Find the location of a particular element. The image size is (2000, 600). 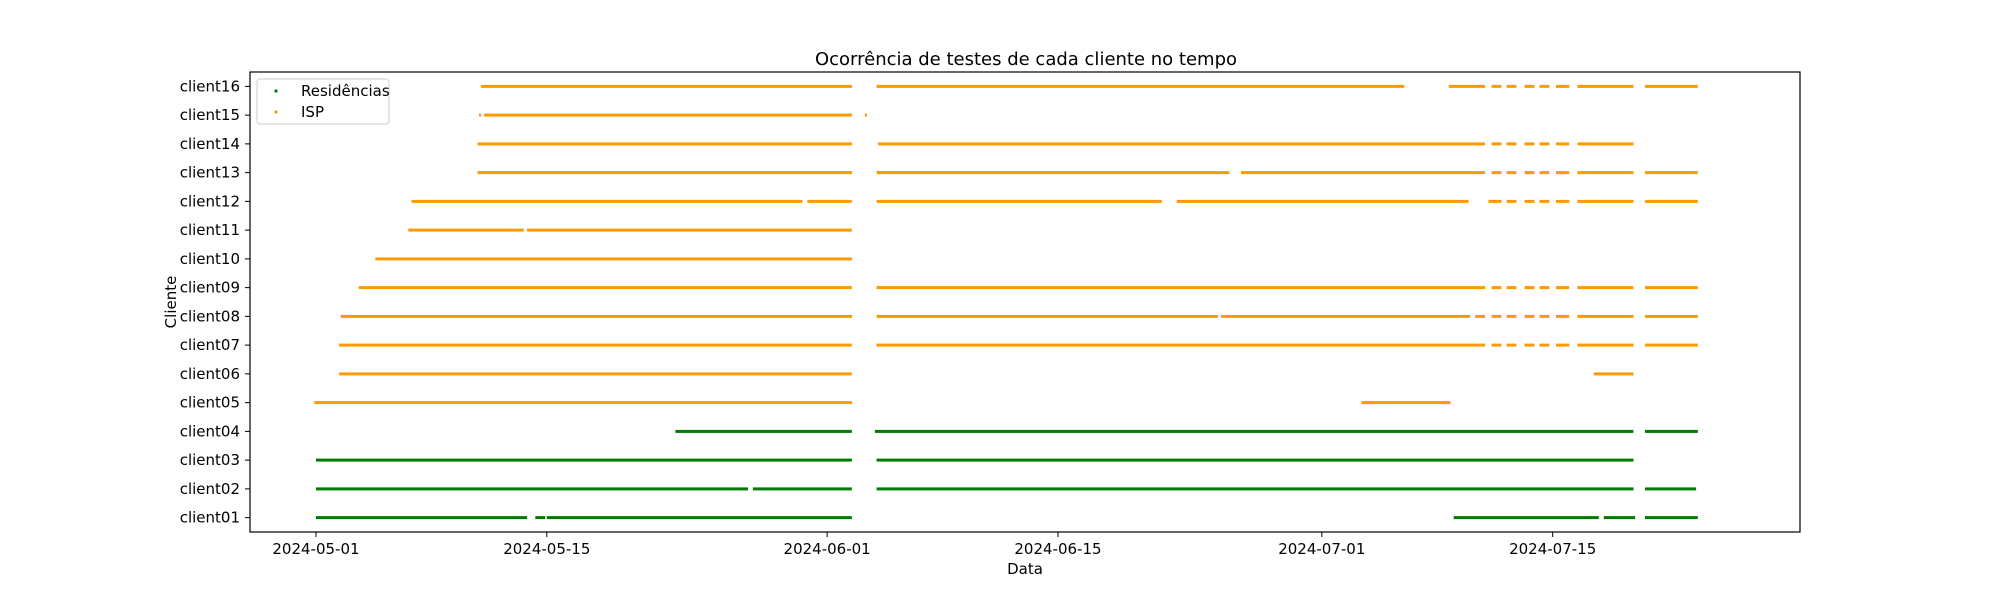

x-tick-label: 2024-06-15 is located at coordinates (1057, 549).